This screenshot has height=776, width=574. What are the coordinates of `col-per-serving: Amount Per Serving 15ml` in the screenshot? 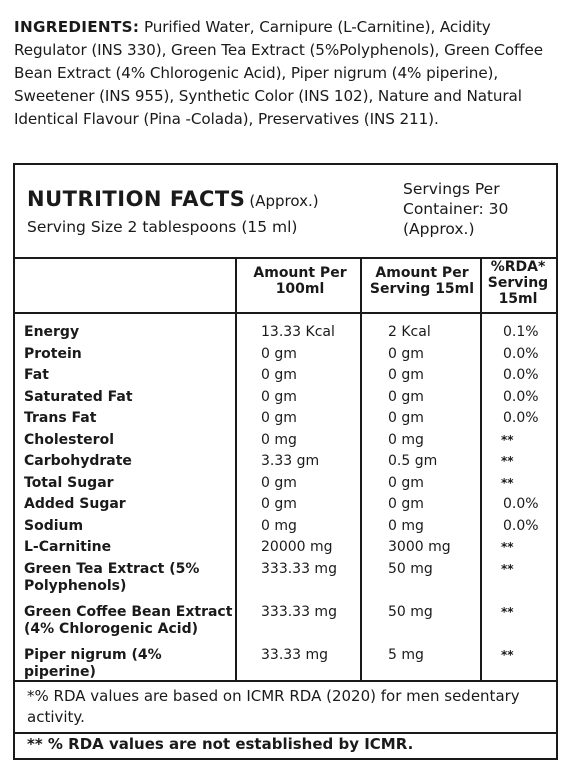 It's located at (422, 281).